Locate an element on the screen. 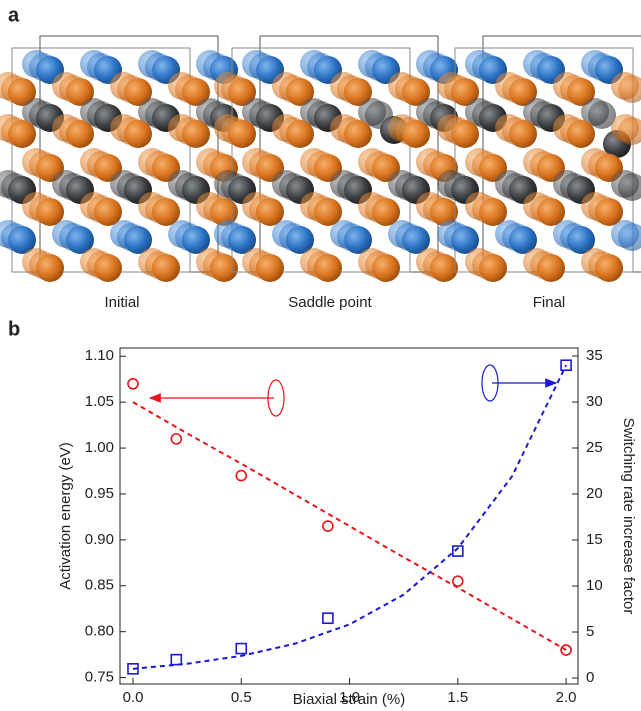 The width and height of the screenshot is (641, 711). y2-tick-label: 0 is located at coordinates (590, 677).